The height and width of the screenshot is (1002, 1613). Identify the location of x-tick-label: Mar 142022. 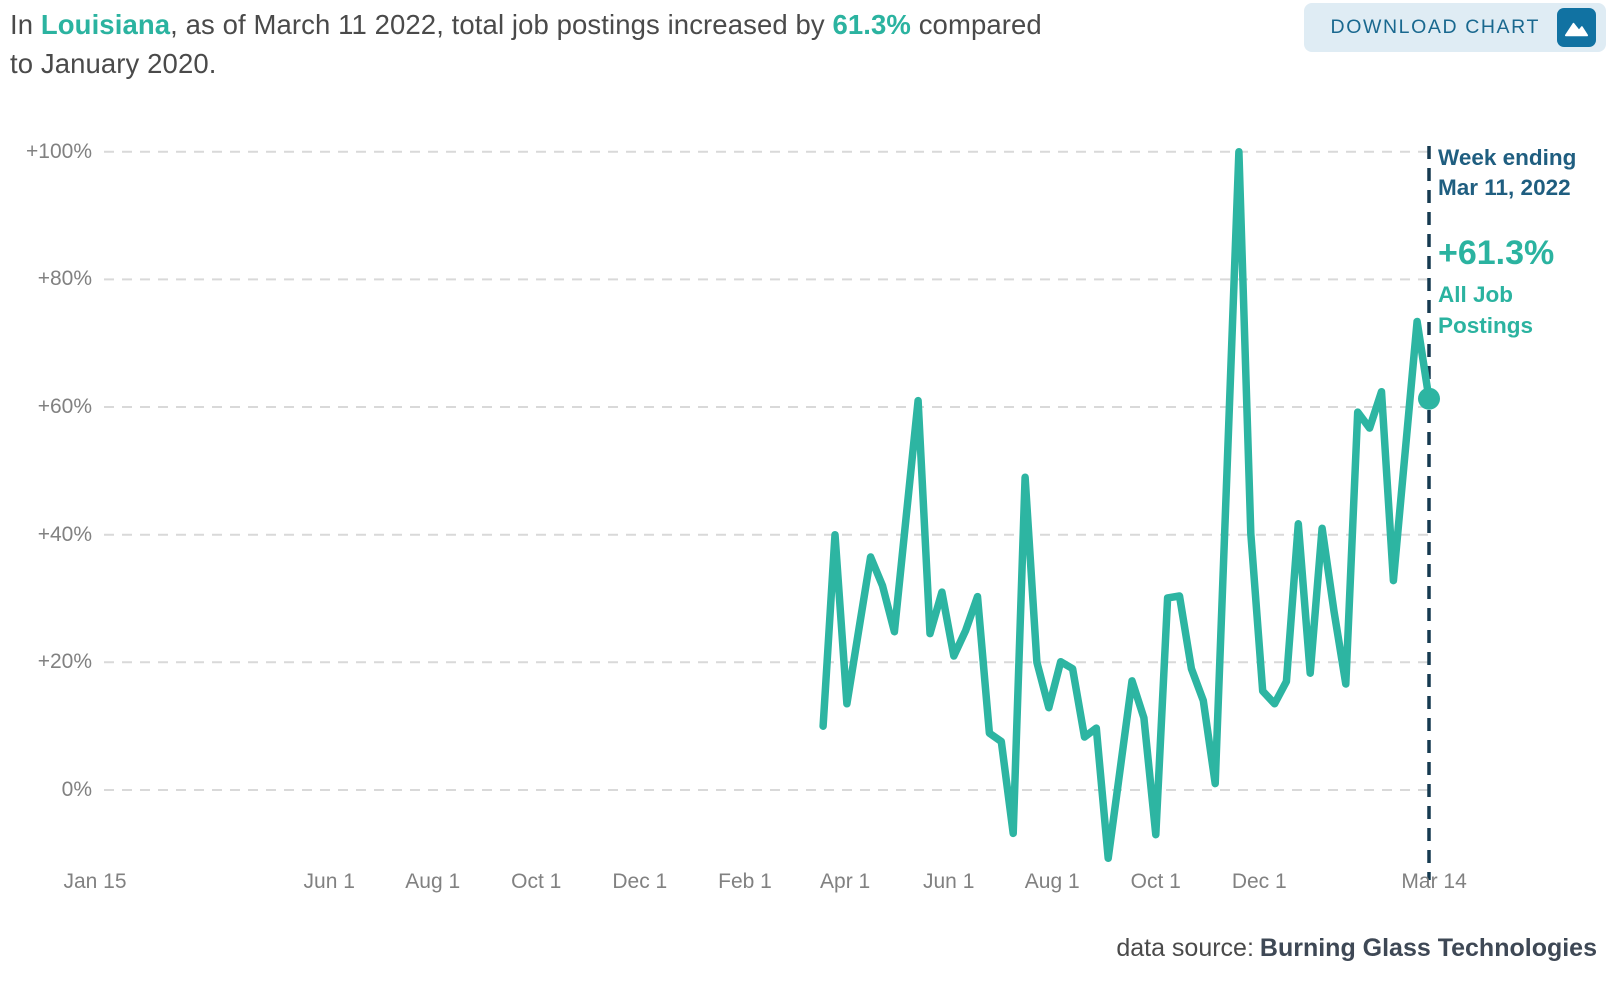
(1434, 881).